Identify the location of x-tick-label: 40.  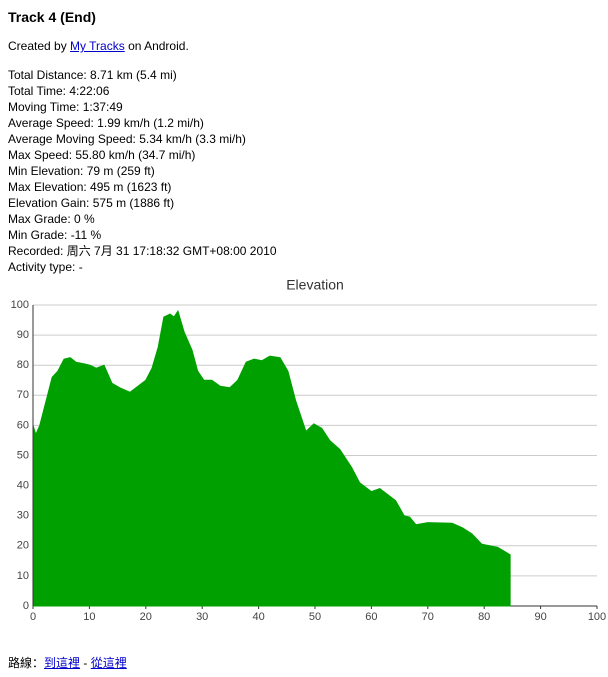
(258, 617).